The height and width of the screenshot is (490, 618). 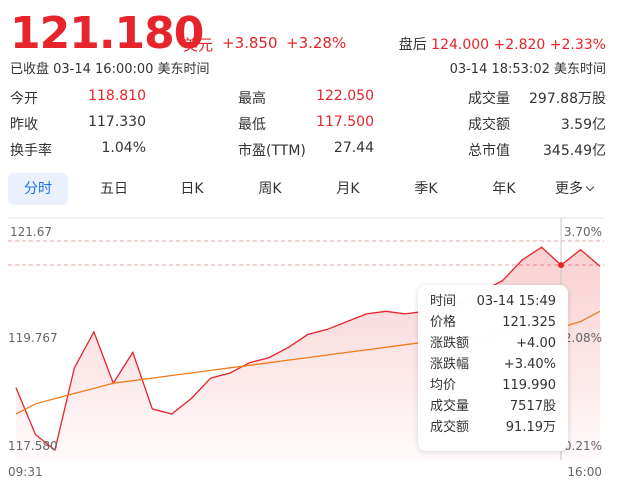 What do you see at coordinates (489, 125) in the screenshot?
I see `turnover-label: 成交额` at bounding box center [489, 125].